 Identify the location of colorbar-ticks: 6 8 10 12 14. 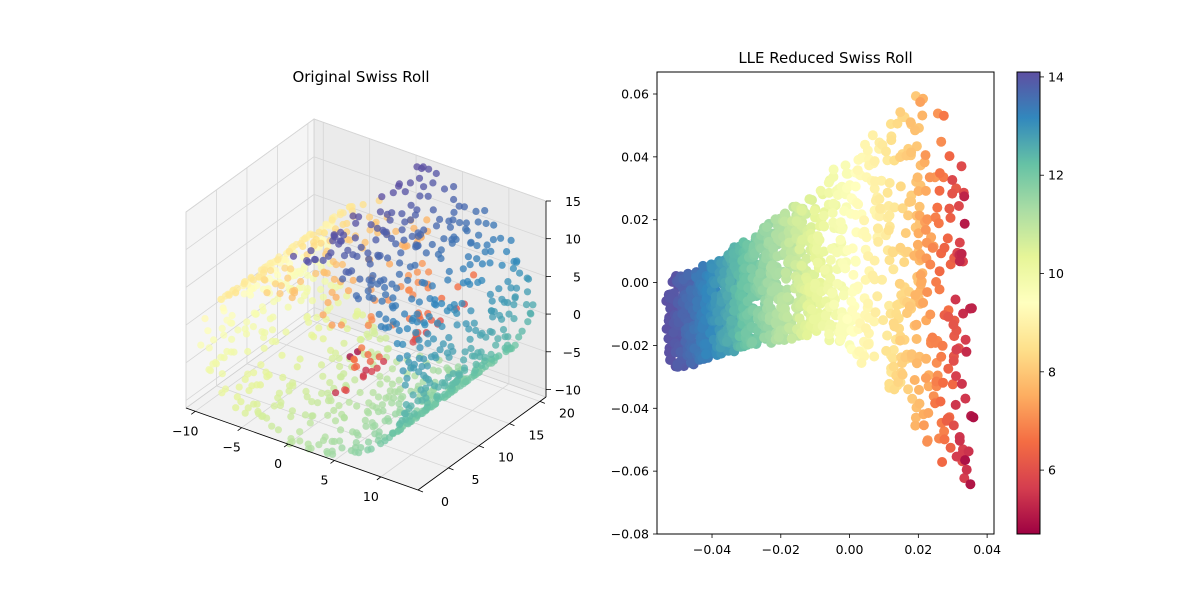
(1052, 273).